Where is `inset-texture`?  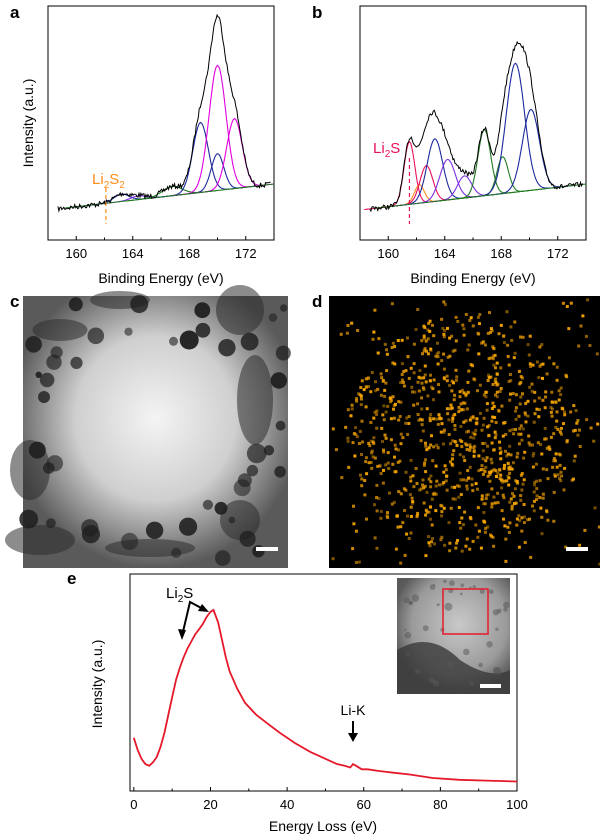
inset-texture is located at coordinates (453, 636).